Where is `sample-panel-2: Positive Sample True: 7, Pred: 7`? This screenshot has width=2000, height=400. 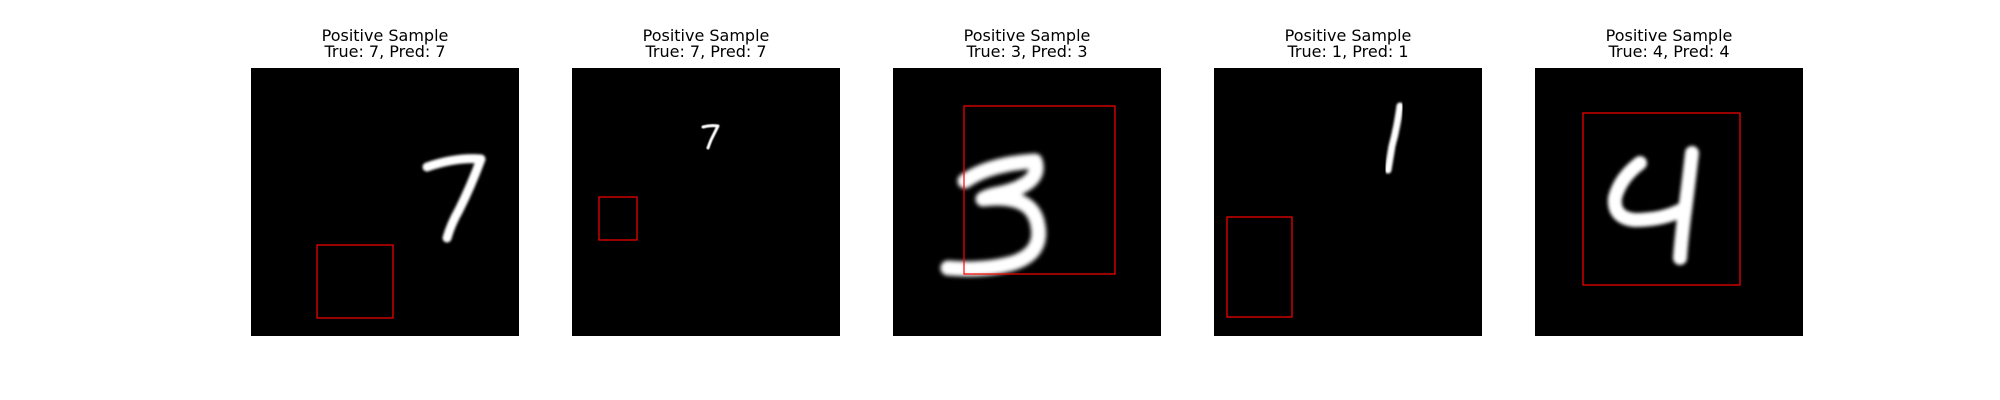
sample-panel-2: Positive Sample True: 7, Pred: 7 is located at coordinates (706, 170).